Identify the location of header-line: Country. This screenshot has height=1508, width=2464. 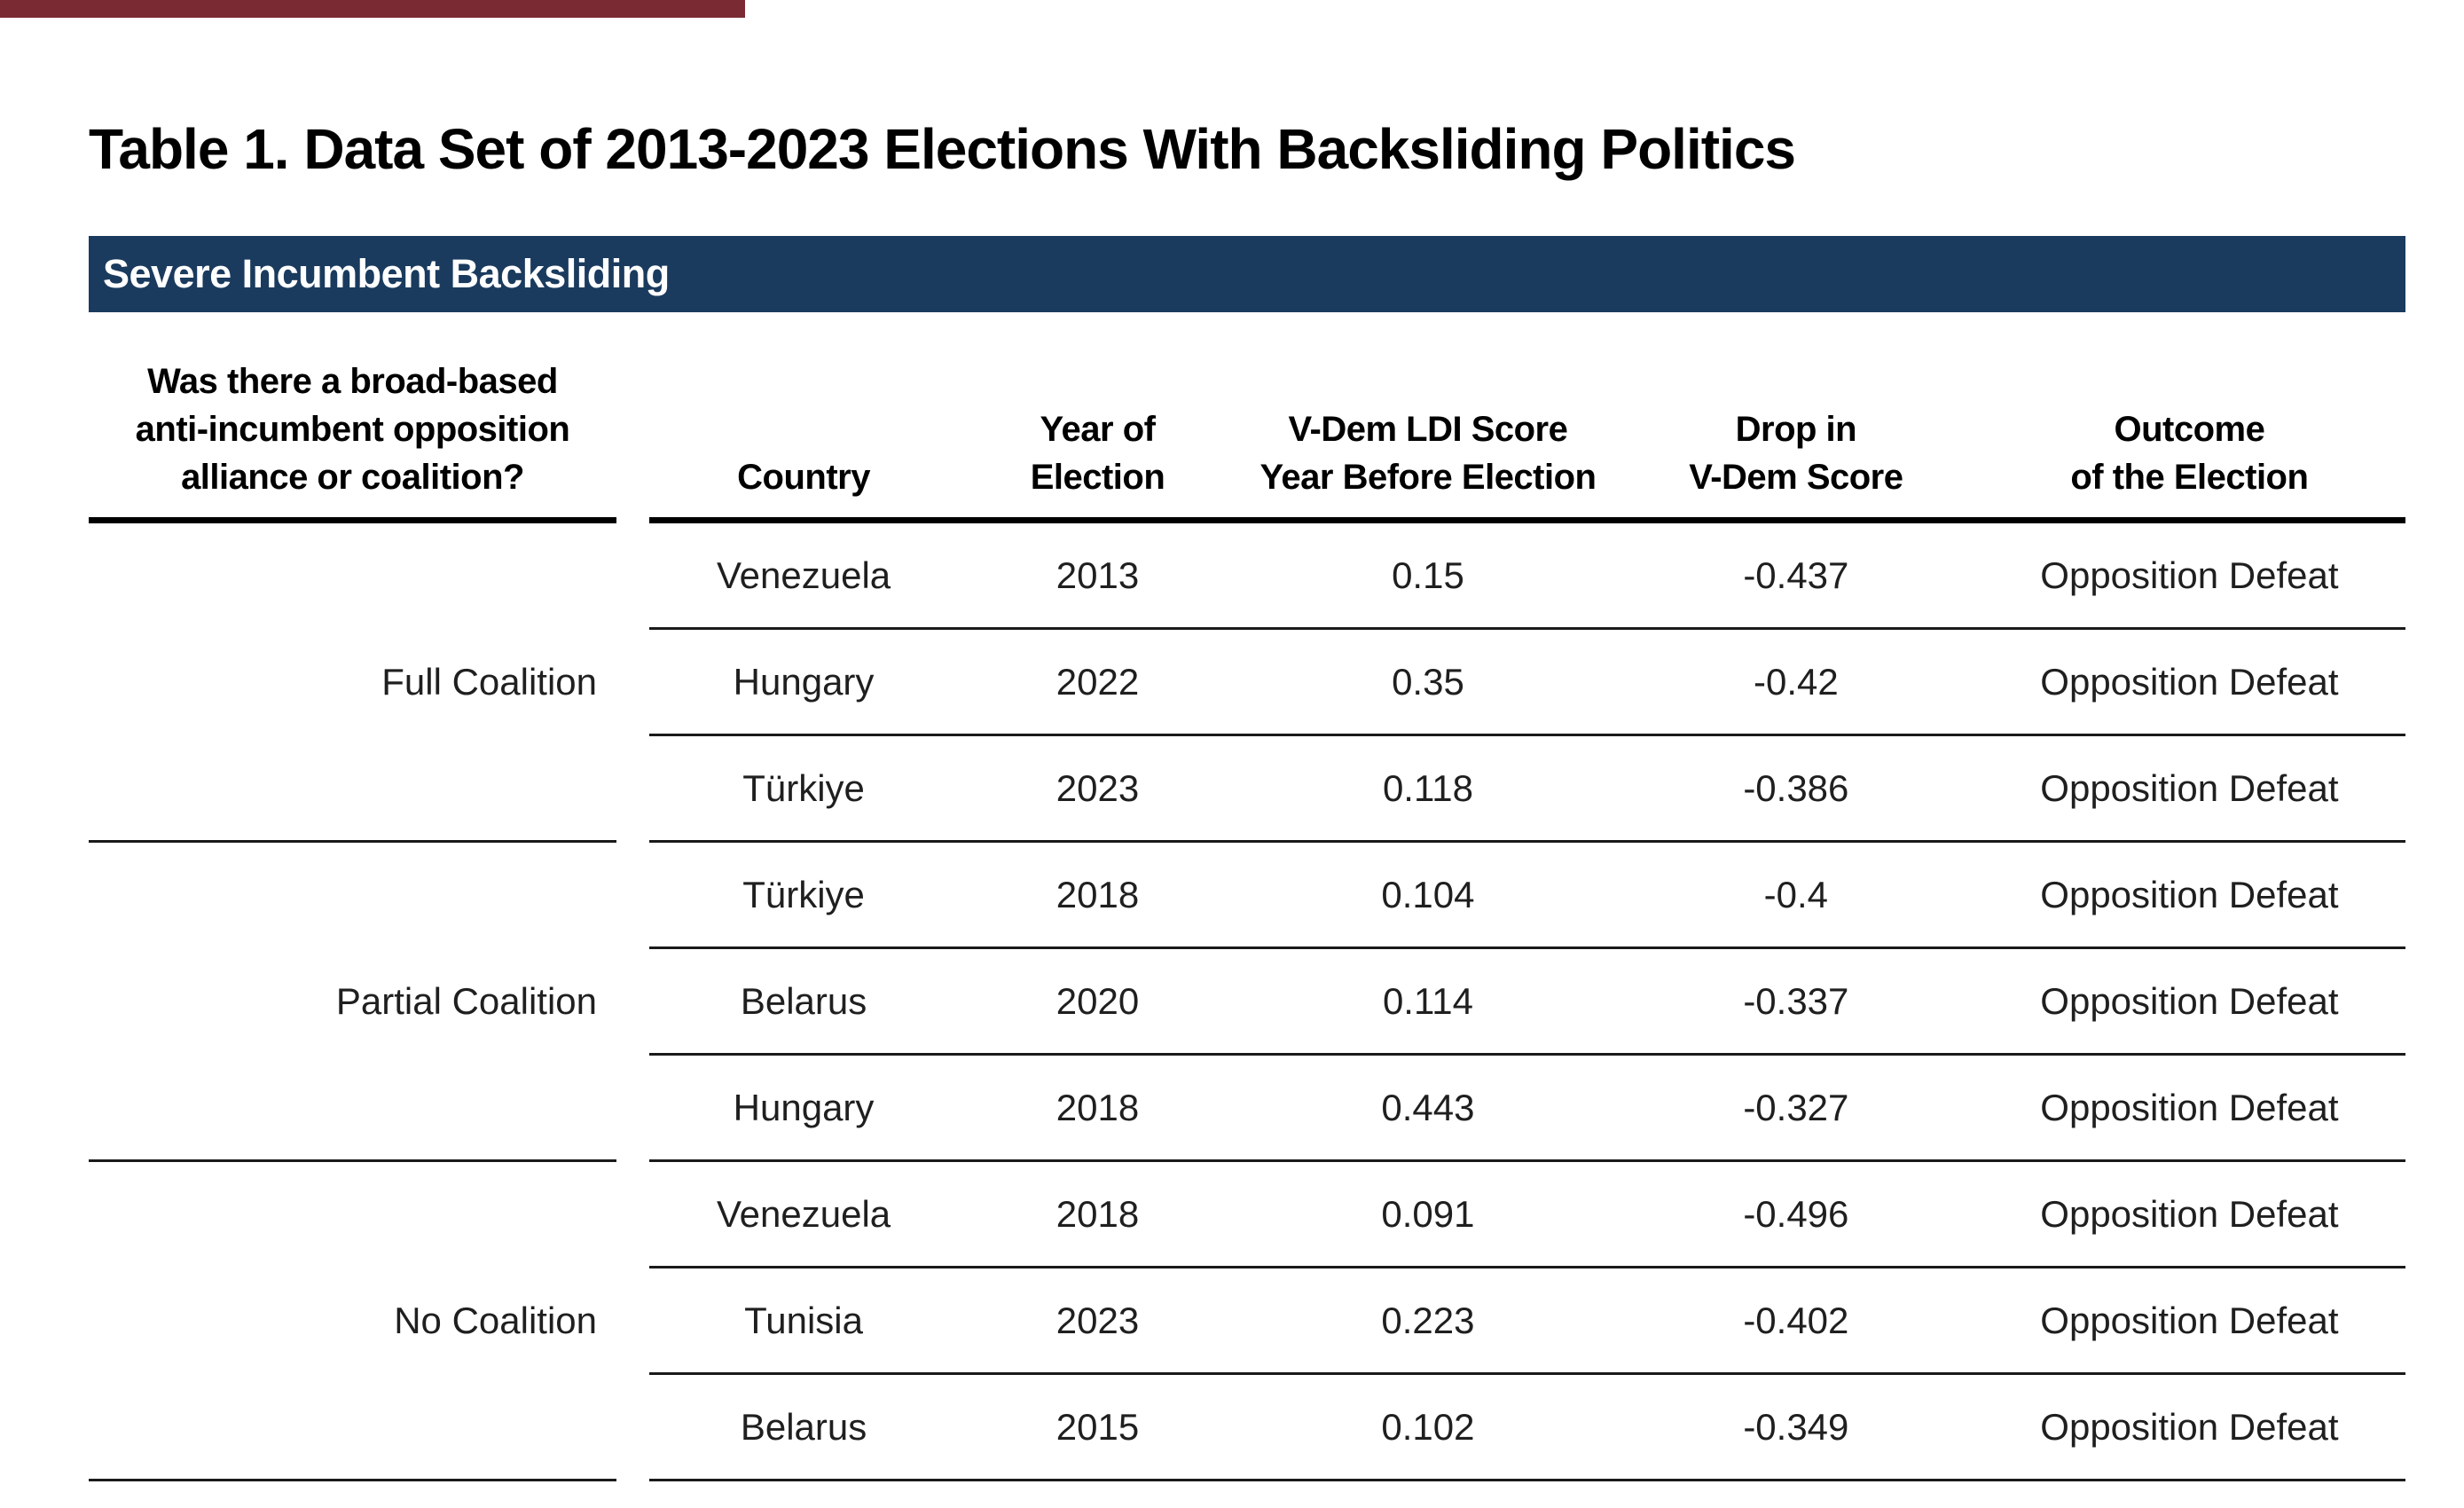
(803, 478).